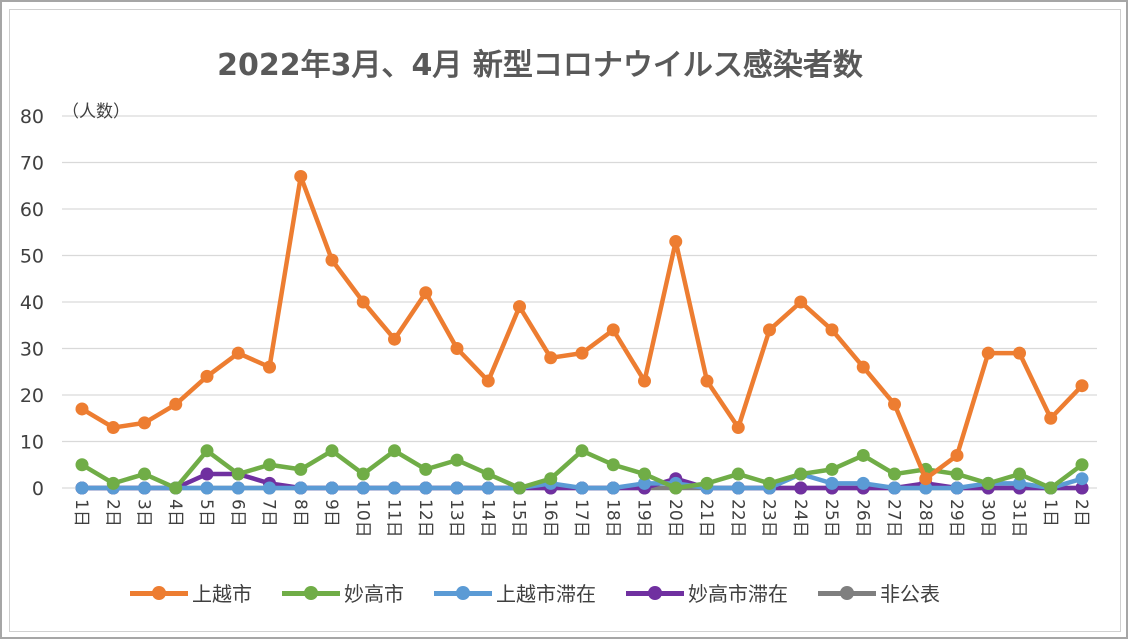 This screenshot has height=639, width=1128. Describe the element at coordinates (769, 518) in the screenshot. I see `x-tick-label: 23日` at that location.